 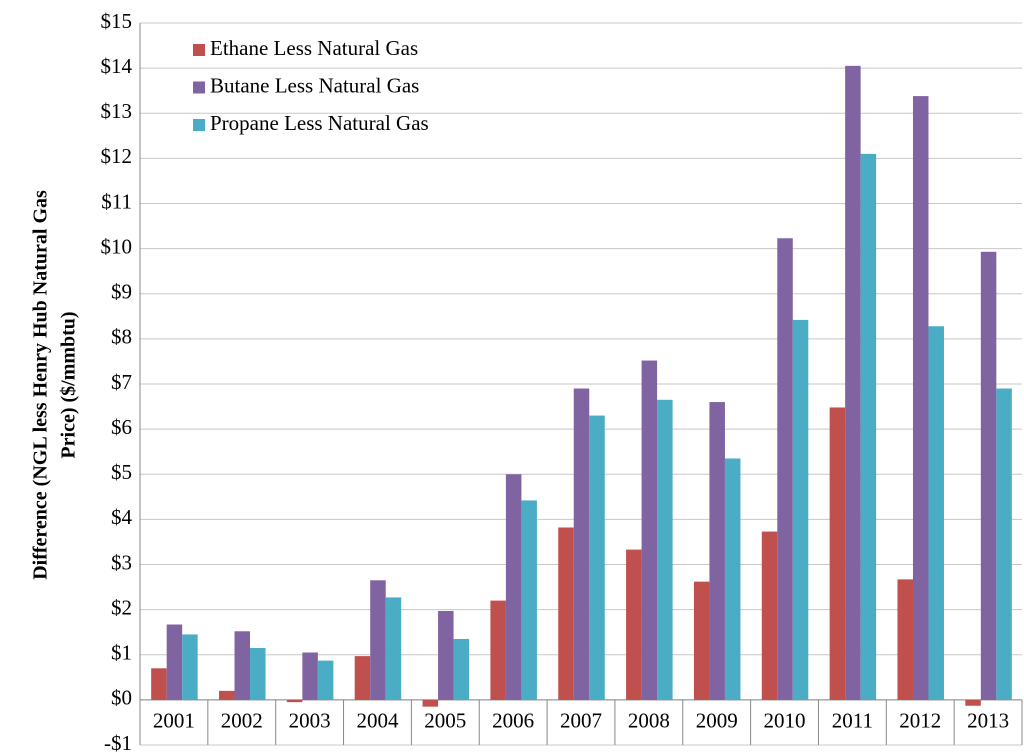 What do you see at coordinates (920, 720) in the screenshot?
I see `x-tick-label: 2012` at bounding box center [920, 720].